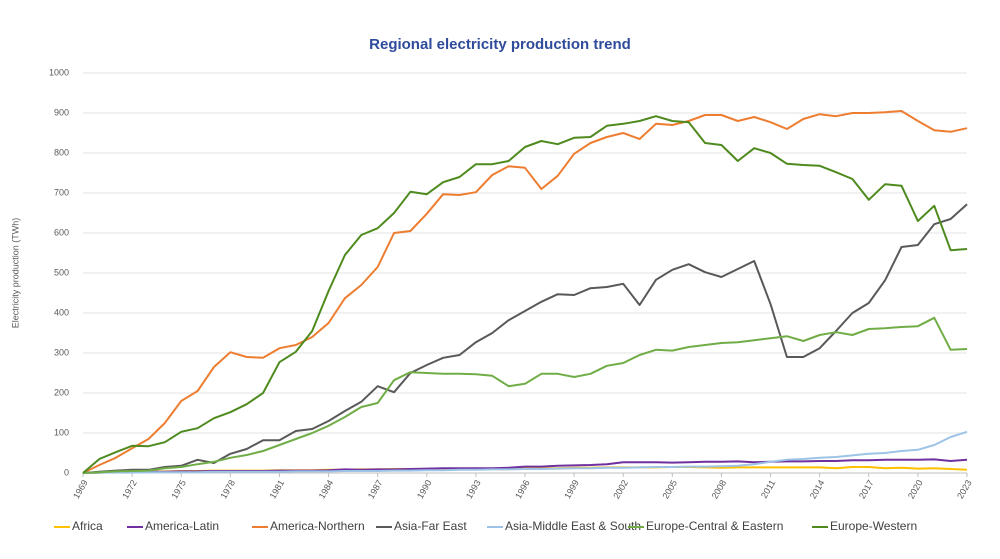 Image resolution: width=1000 pixels, height=559 pixels. What do you see at coordinates (326, 489) in the screenshot?
I see `x-tick-label: 1984` at bounding box center [326, 489].